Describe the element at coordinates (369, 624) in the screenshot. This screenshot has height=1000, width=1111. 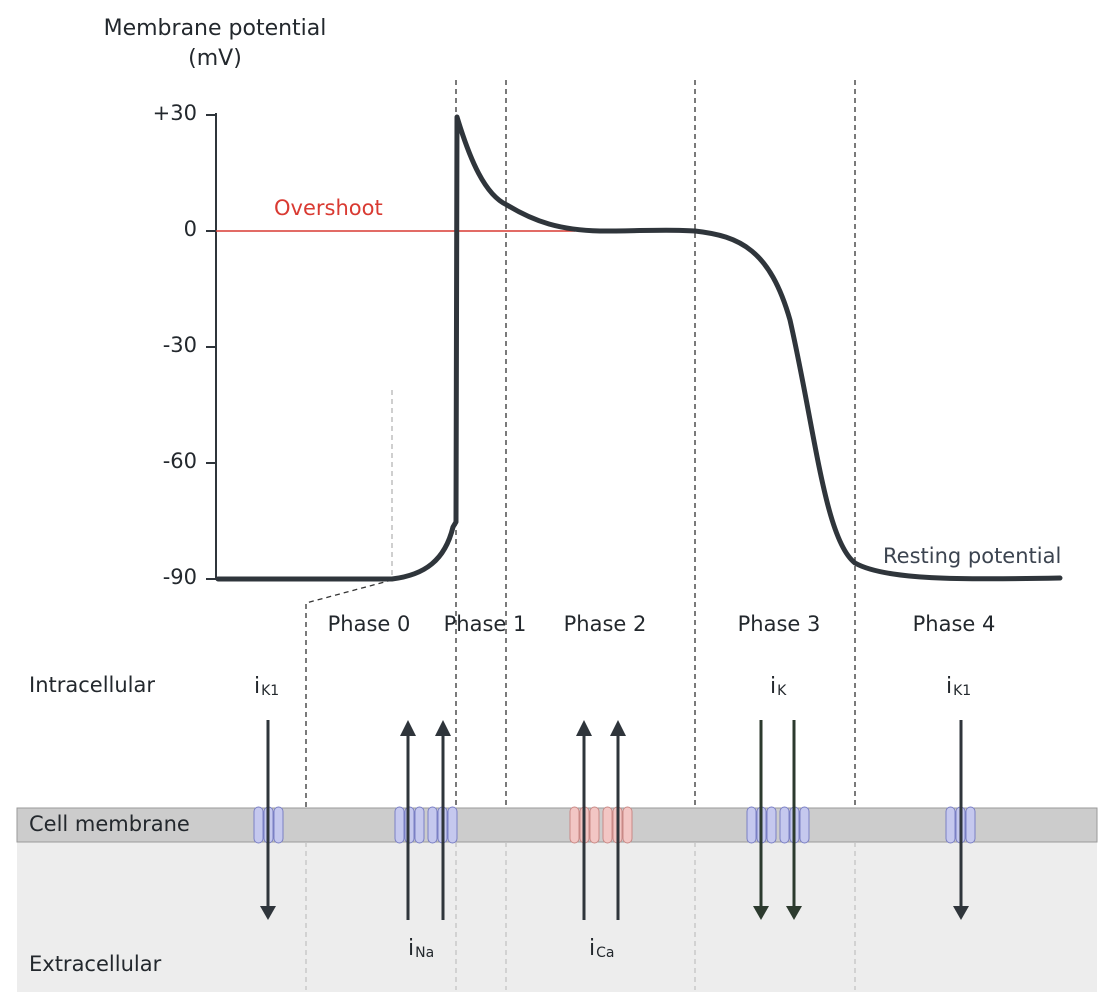
I see `phase-0-label: Phase 0` at that location.